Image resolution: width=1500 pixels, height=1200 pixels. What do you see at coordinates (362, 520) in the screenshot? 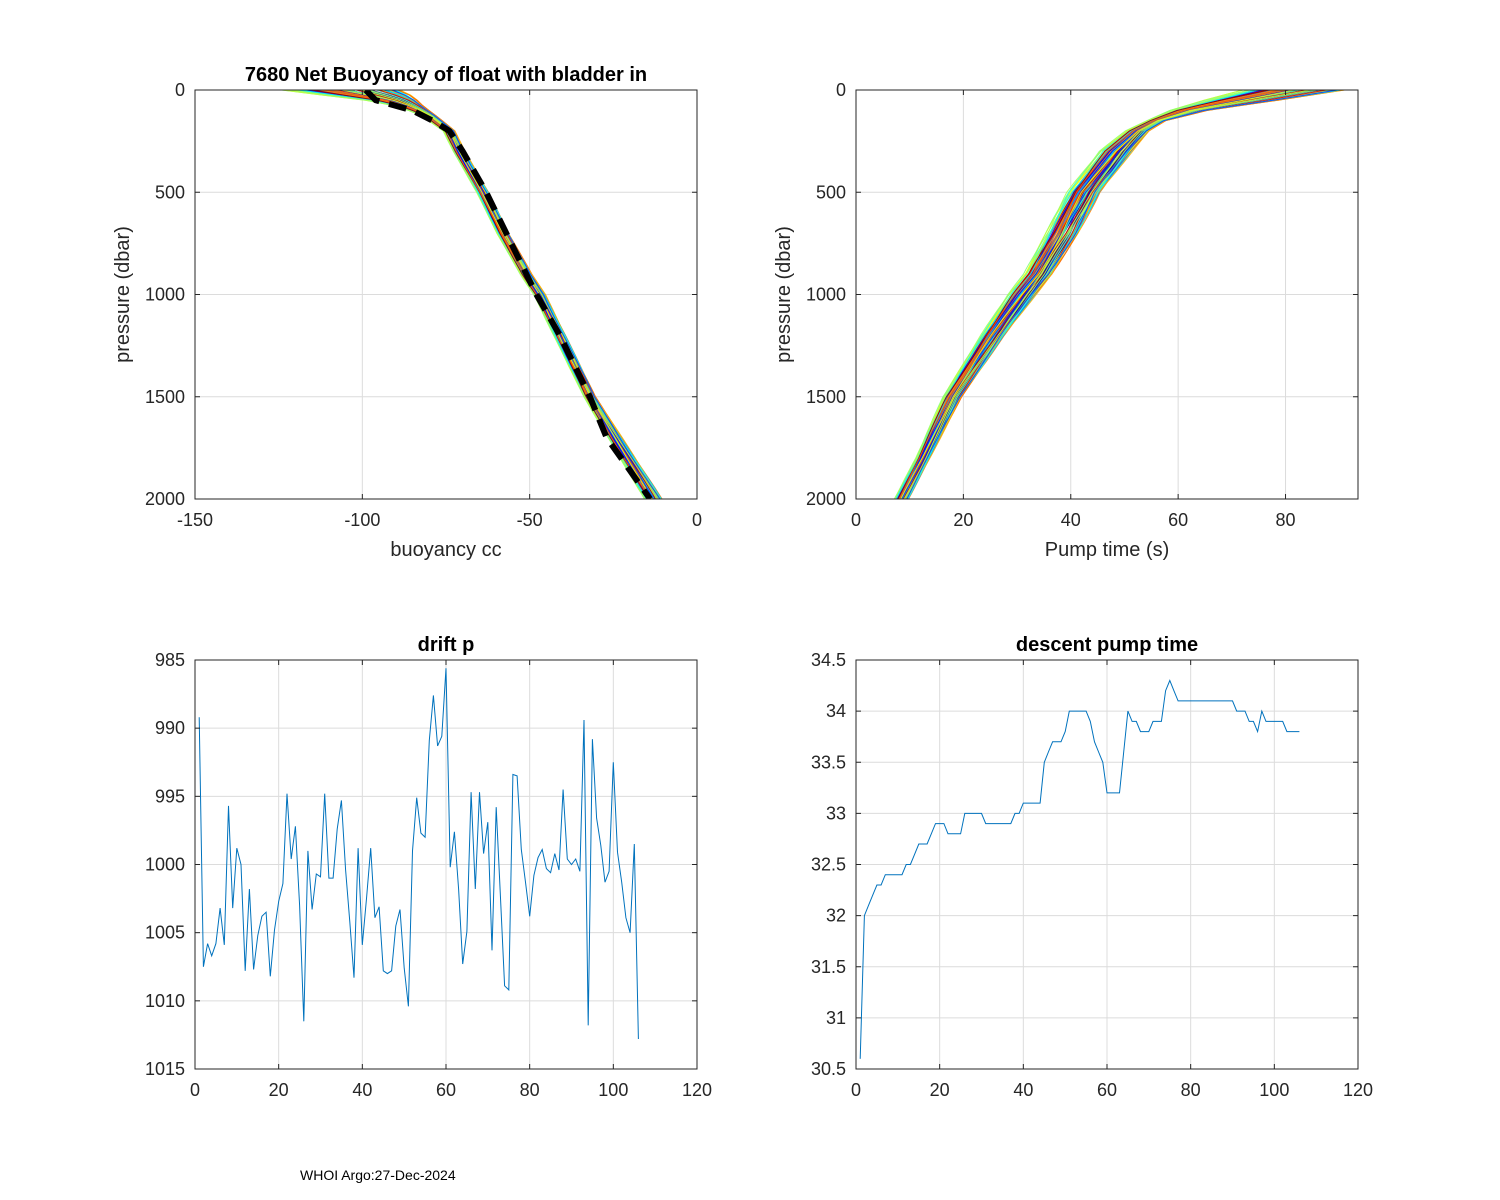
I see `x-tick-label: -100` at bounding box center [362, 520].